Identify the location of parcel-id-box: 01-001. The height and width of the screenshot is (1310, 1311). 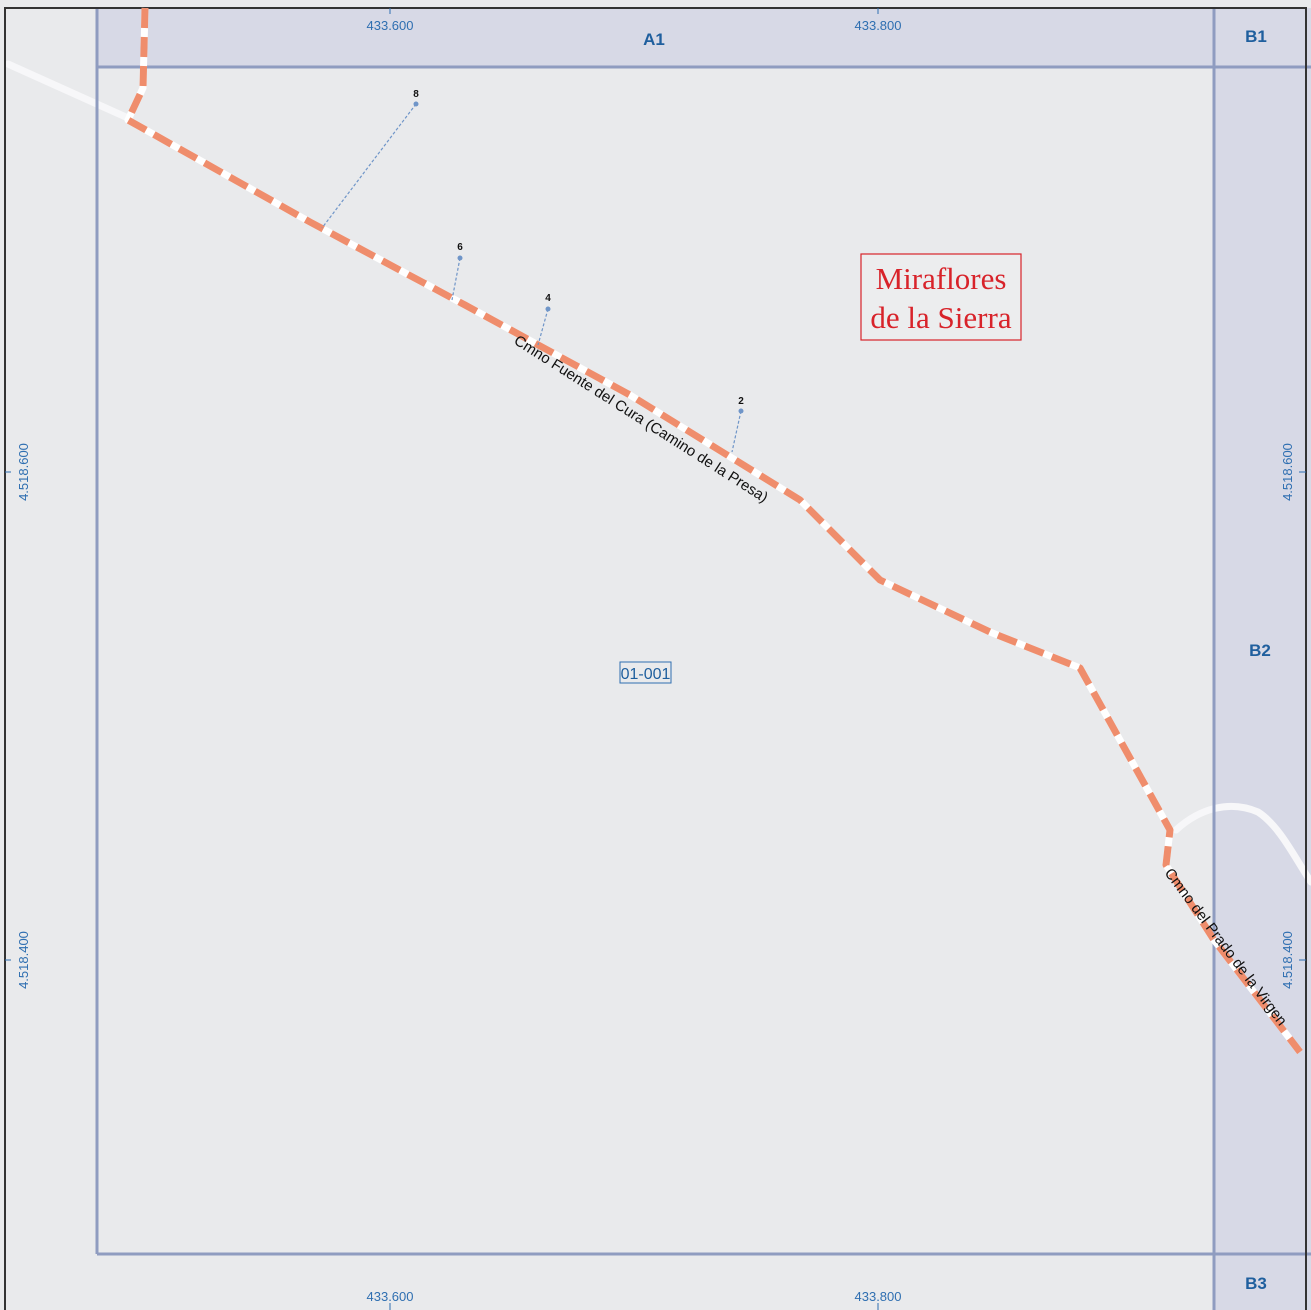
(645, 672).